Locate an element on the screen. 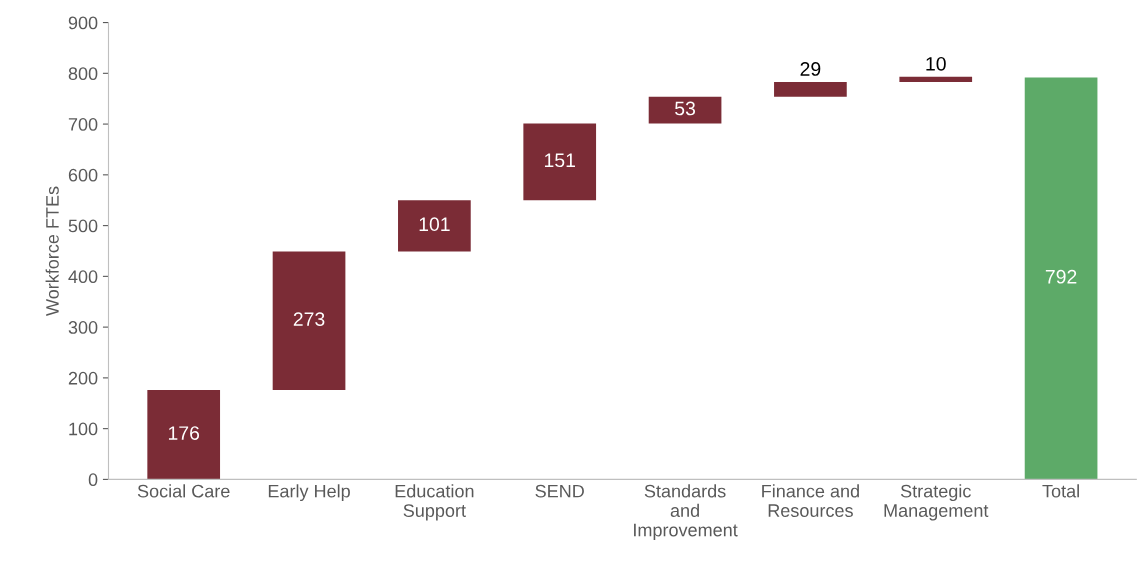  y-tick-label: 900 is located at coordinates (83, 23).